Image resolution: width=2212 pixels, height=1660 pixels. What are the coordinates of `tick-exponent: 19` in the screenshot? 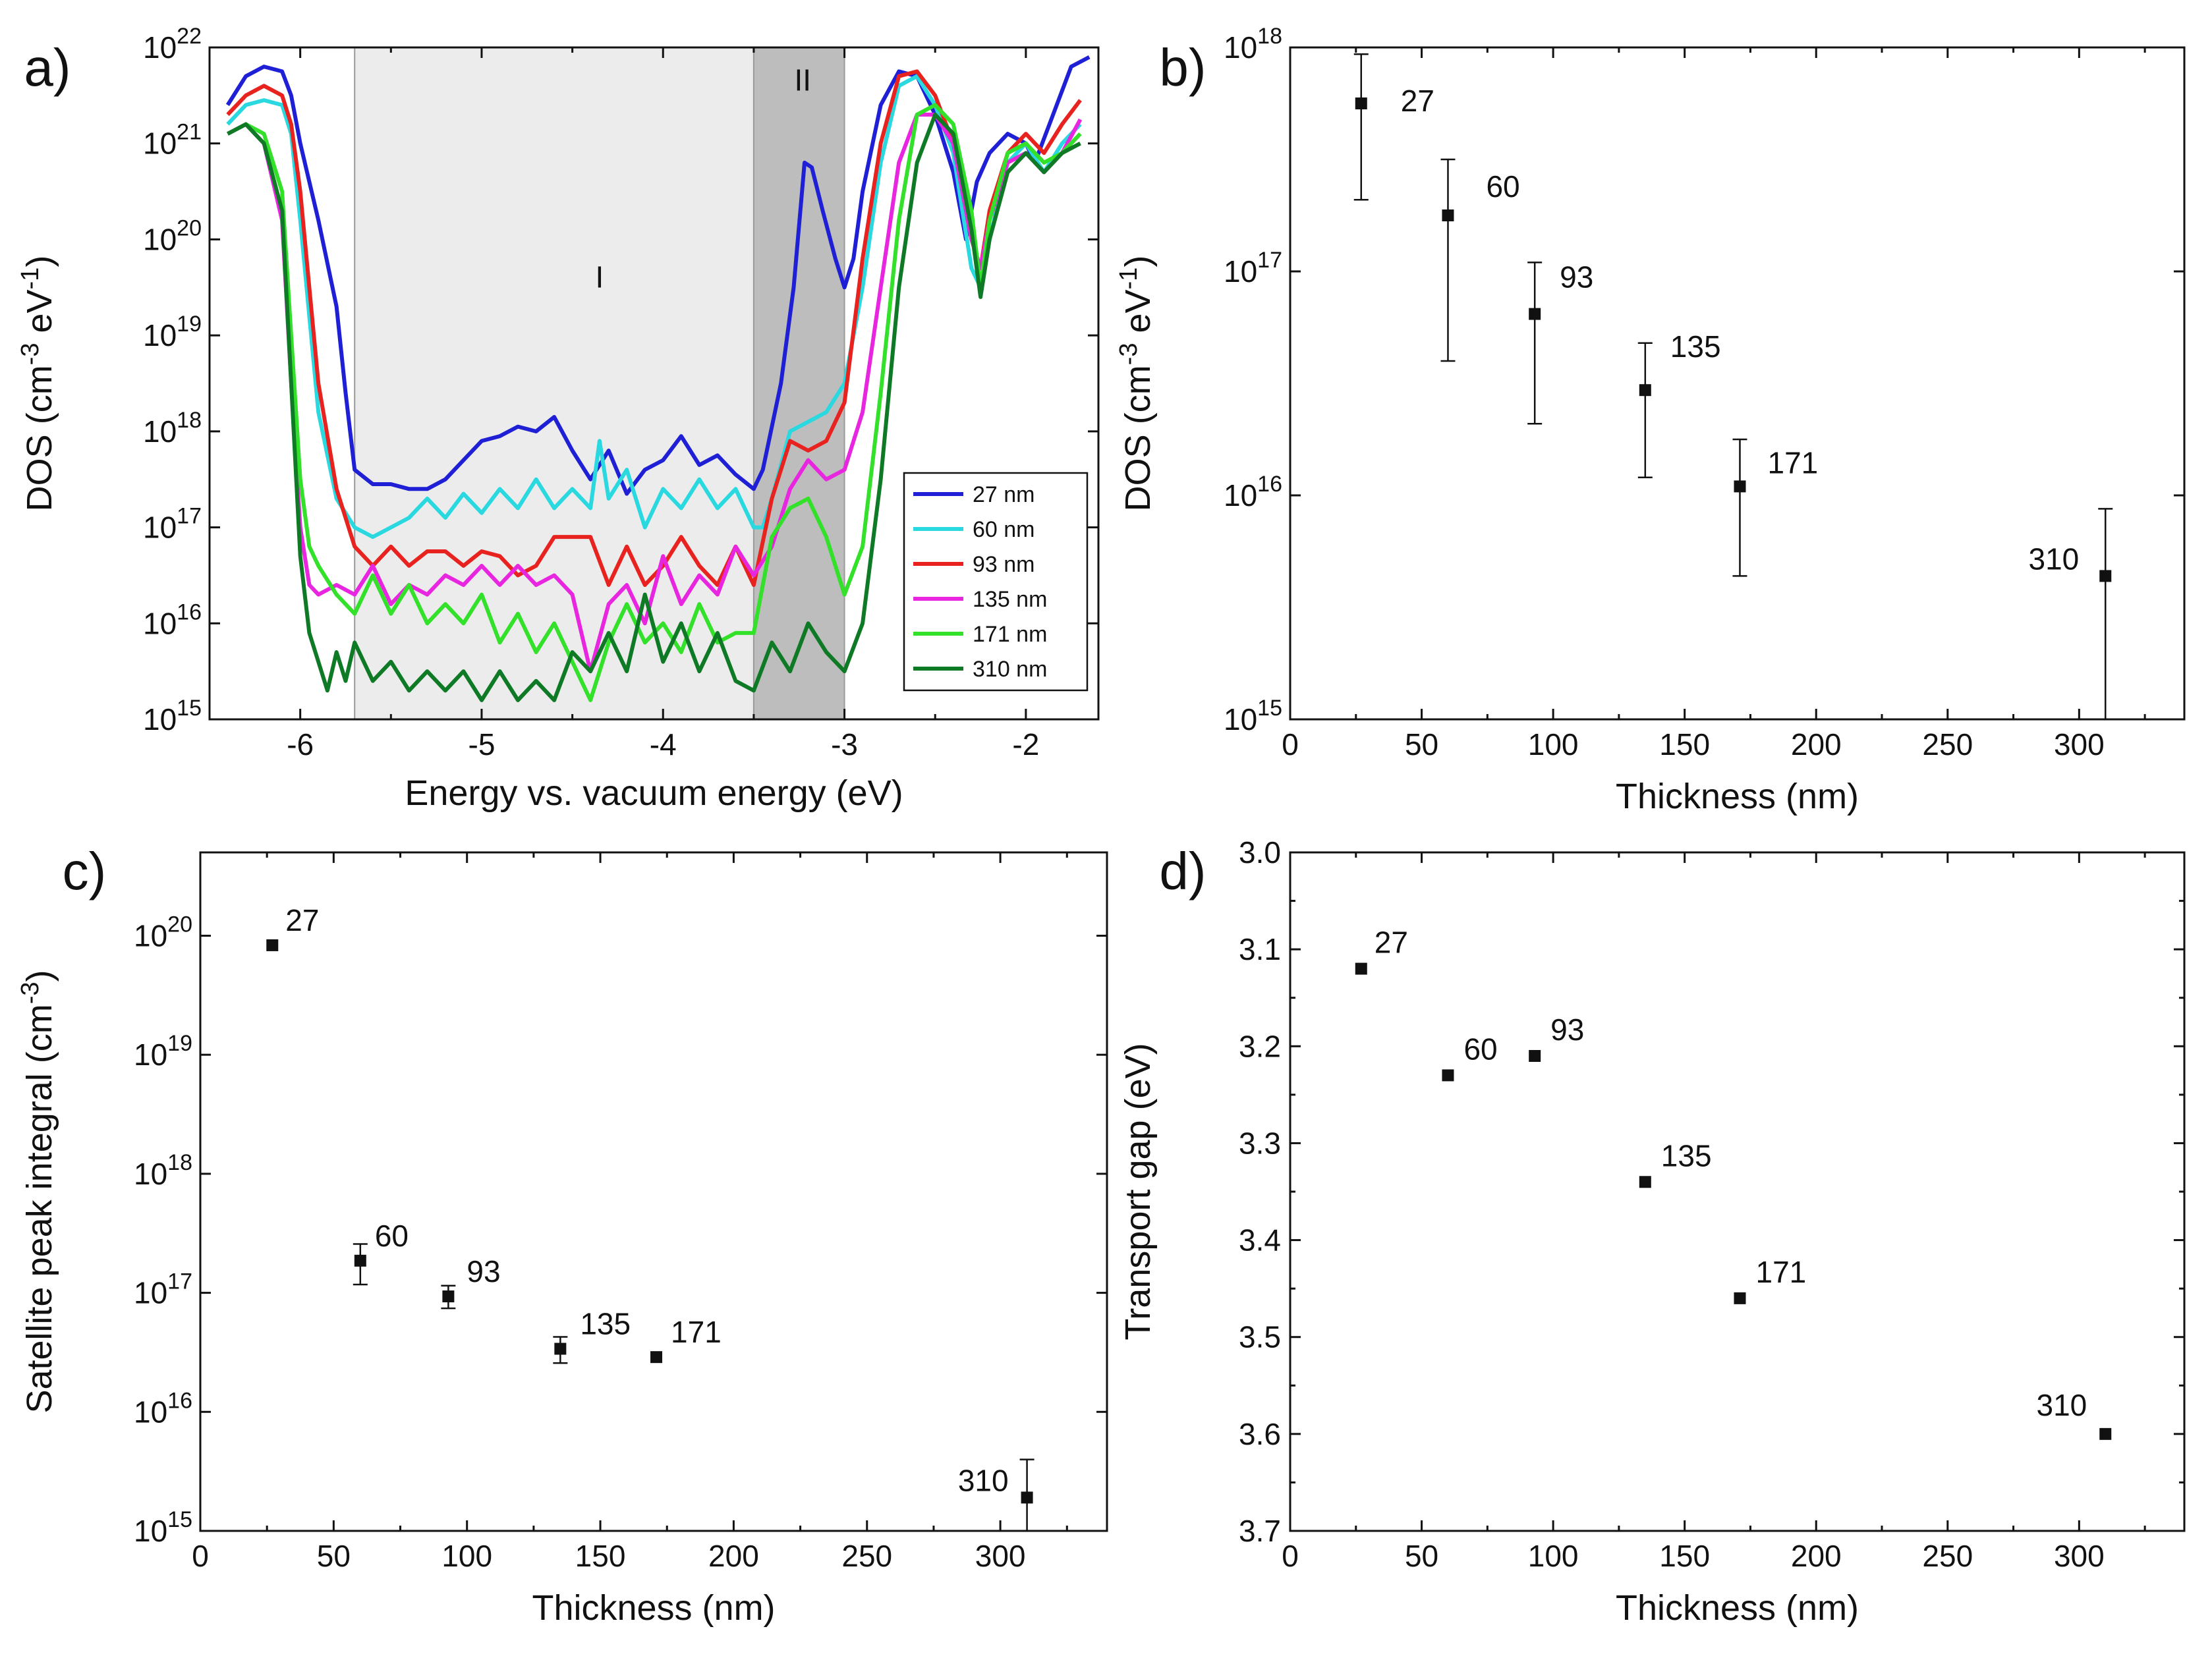 It's located at (179, 1043).